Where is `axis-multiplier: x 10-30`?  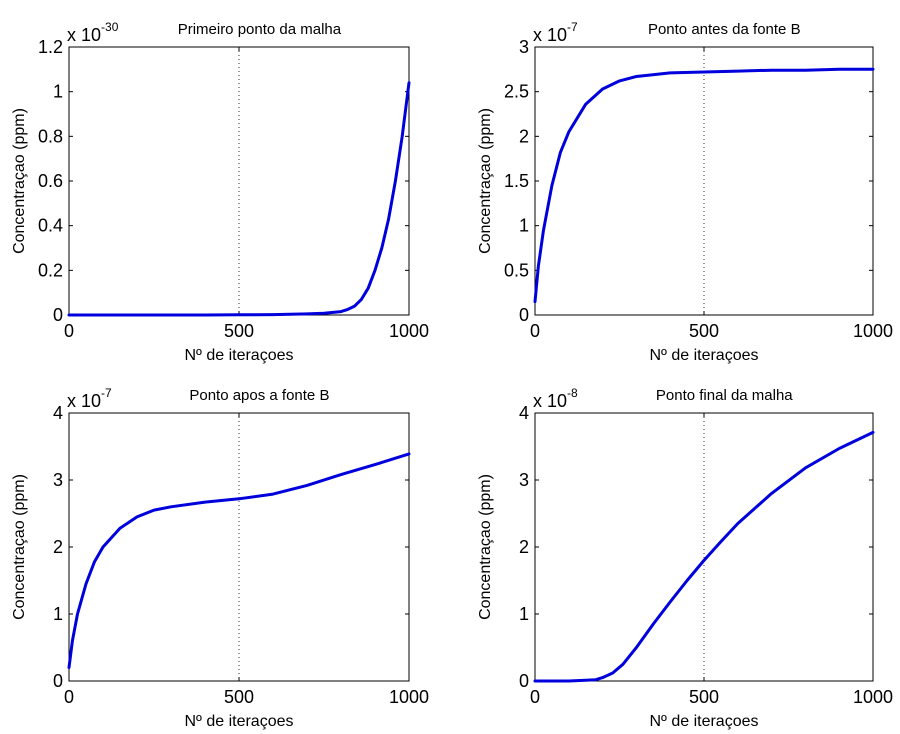
axis-multiplier: x 10-30 is located at coordinates (93, 32).